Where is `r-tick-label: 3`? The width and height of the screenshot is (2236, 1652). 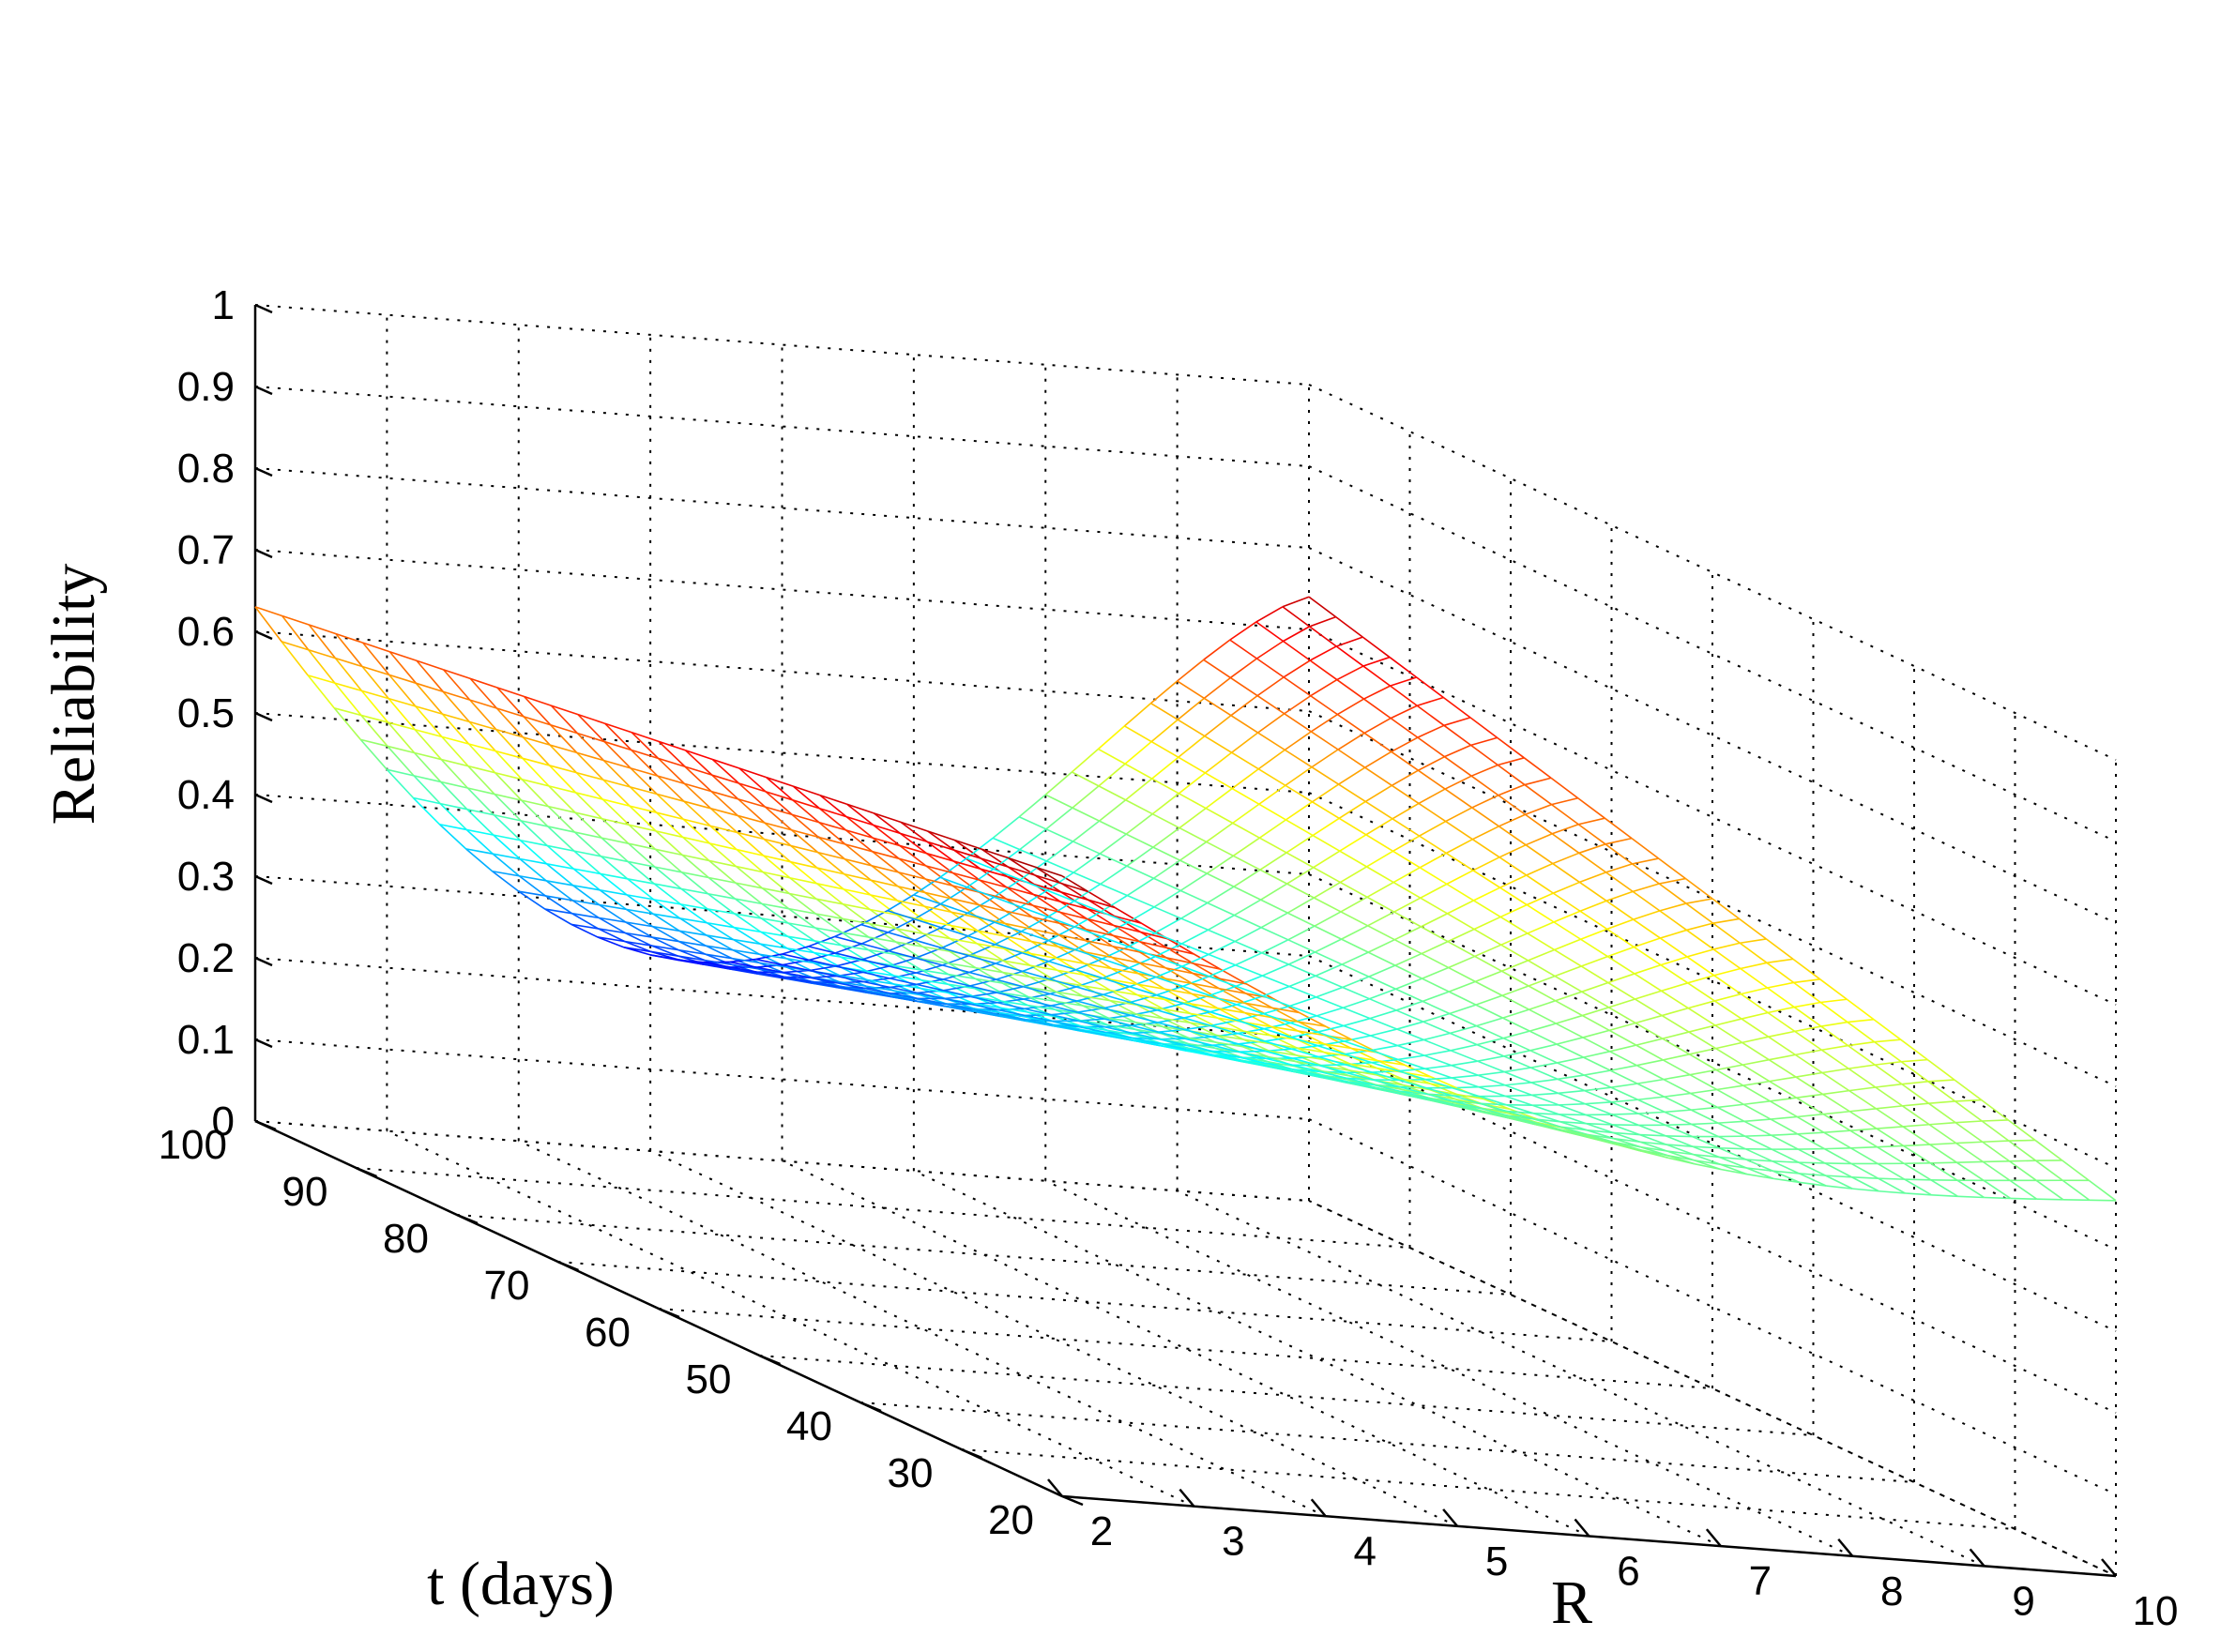 r-tick-label: 3 is located at coordinates (1233, 1542).